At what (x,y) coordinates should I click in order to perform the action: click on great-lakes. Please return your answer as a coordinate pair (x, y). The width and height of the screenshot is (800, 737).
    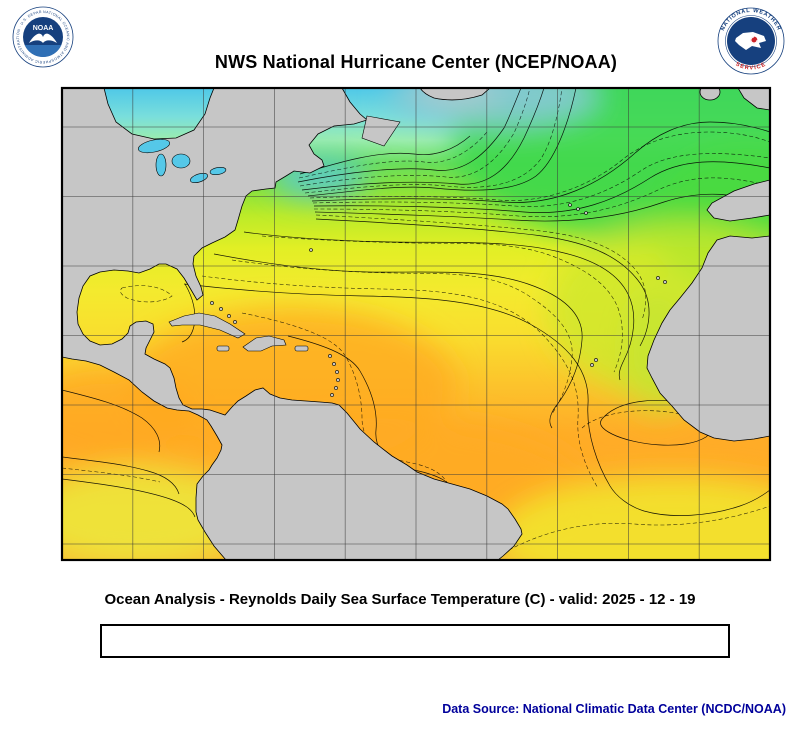
    Looking at the image, I should click on (182, 161).